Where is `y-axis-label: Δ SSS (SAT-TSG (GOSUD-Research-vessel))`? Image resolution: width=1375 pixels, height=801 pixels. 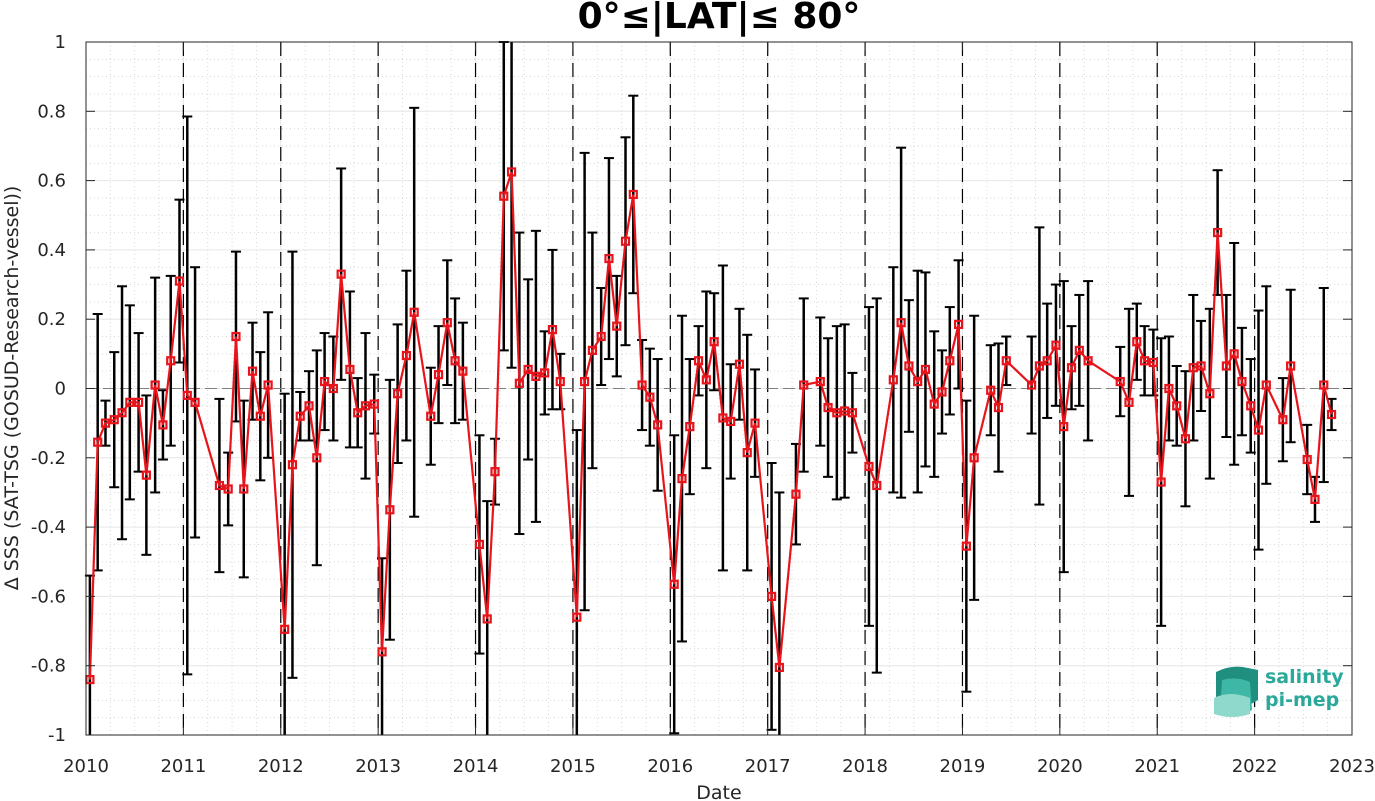 y-axis-label: Δ SSS (SAT-TSG (GOSUD-Research-vessel)) is located at coordinates (12, 388).